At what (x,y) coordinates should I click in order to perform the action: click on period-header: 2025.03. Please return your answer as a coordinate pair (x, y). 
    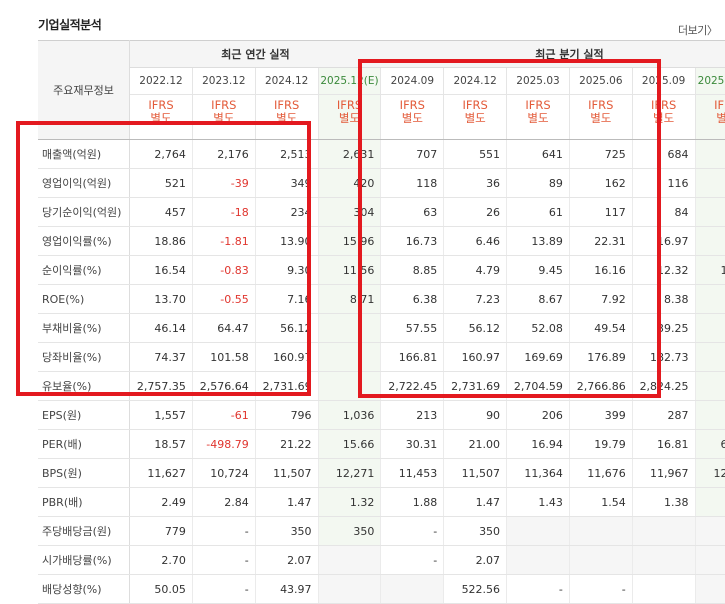
    Looking at the image, I should click on (538, 81).